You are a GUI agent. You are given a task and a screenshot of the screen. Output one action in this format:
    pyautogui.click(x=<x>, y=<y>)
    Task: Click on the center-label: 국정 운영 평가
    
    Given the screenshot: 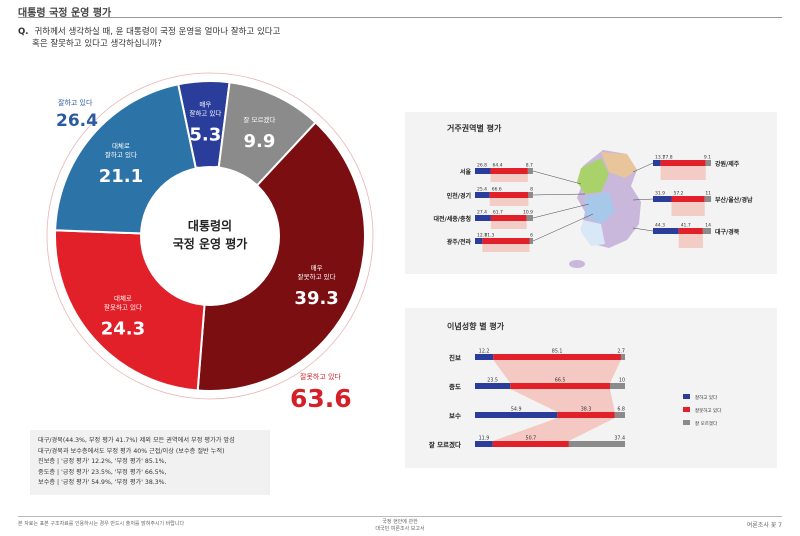 What is the action you would take?
    pyautogui.click(x=210, y=243)
    